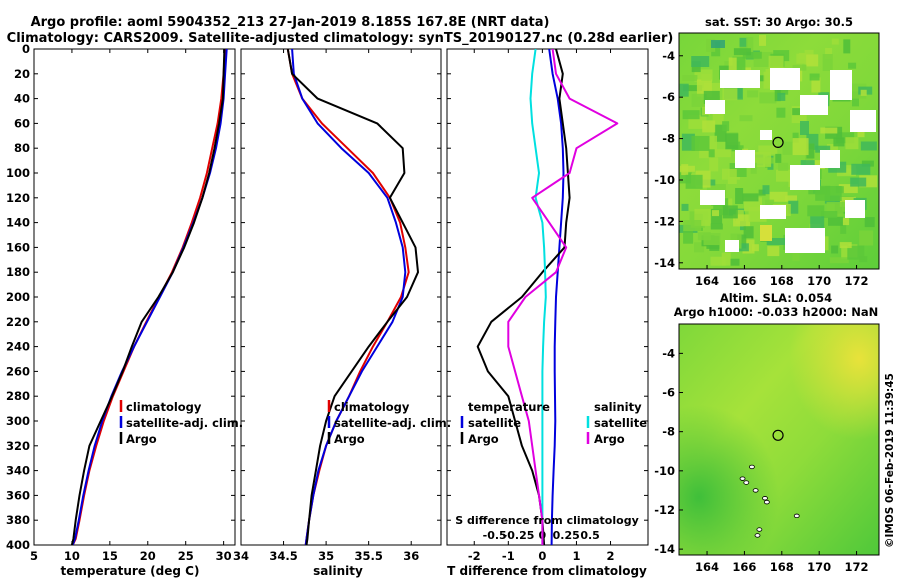 This screenshot has width=900, height=584. What do you see at coordinates (778, 142) in the screenshot?
I see `sst-argo-location-marker` at bounding box center [778, 142].